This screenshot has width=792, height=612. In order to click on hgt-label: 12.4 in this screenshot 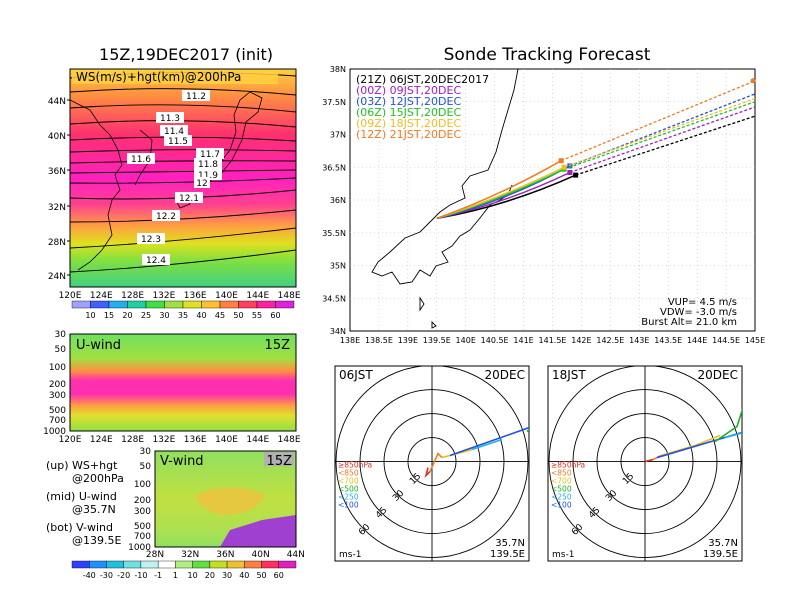, I will do `click(156, 261)`.